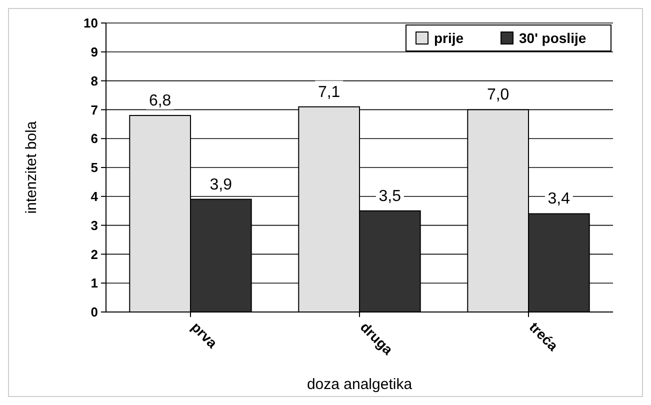 The width and height of the screenshot is (651, 405). Describe the element at coordinates (94, 196) in the screenshot. I see `y-tick-label: 4` at that location.